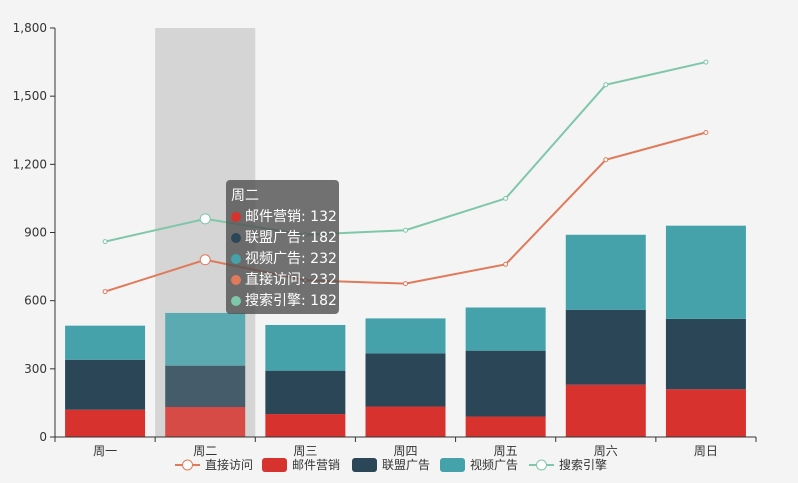  I want to click on x-tick-label: 周六, so click(606, 451).